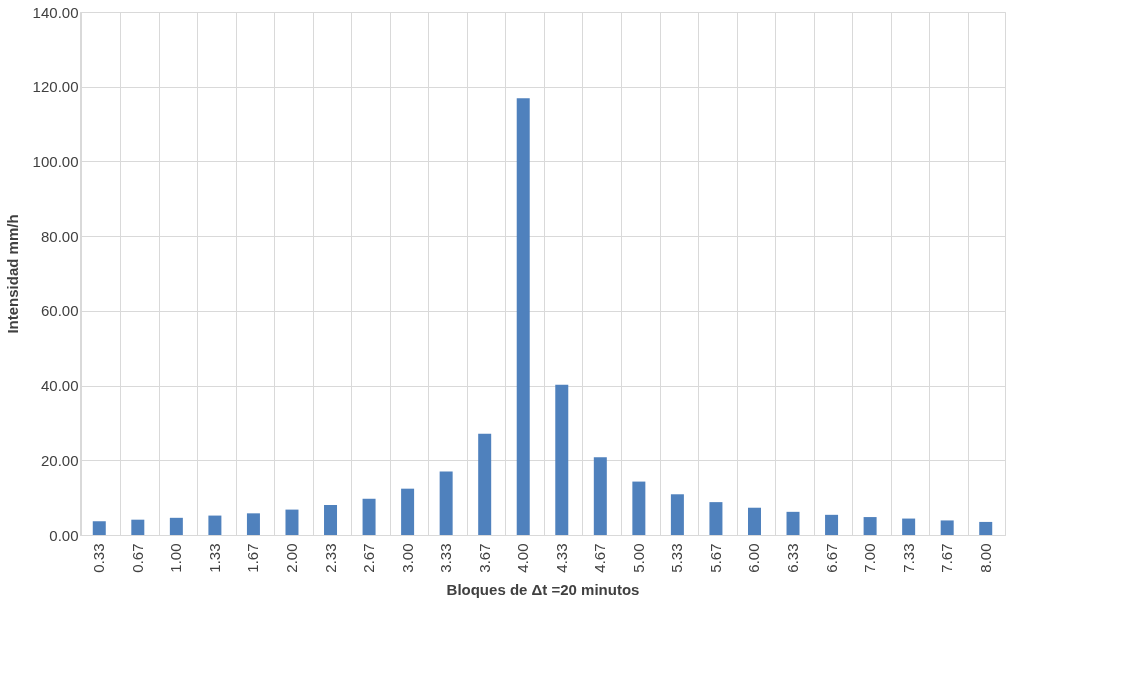 This screenshot has width=1128, height=684. Describe the element at coordinates (55, 161) in the screenshot. I see `y-tick-label: 100.00` at that location.